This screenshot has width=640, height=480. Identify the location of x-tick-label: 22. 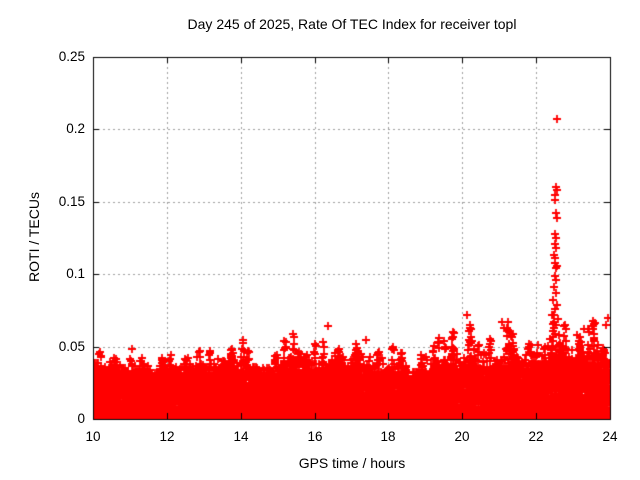
(536, 436).